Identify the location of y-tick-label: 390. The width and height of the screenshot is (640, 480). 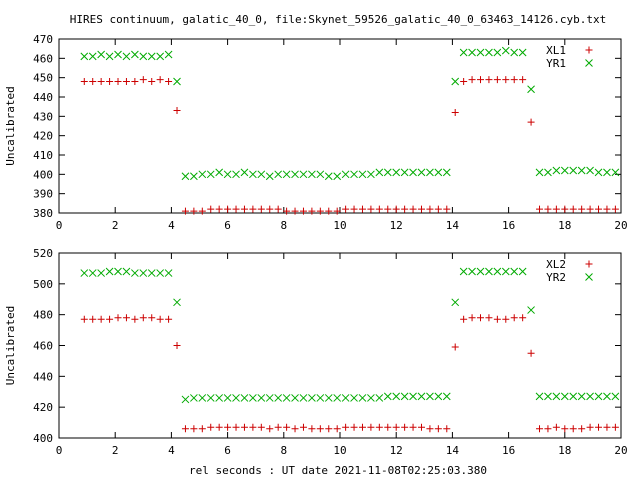
(43, 194).